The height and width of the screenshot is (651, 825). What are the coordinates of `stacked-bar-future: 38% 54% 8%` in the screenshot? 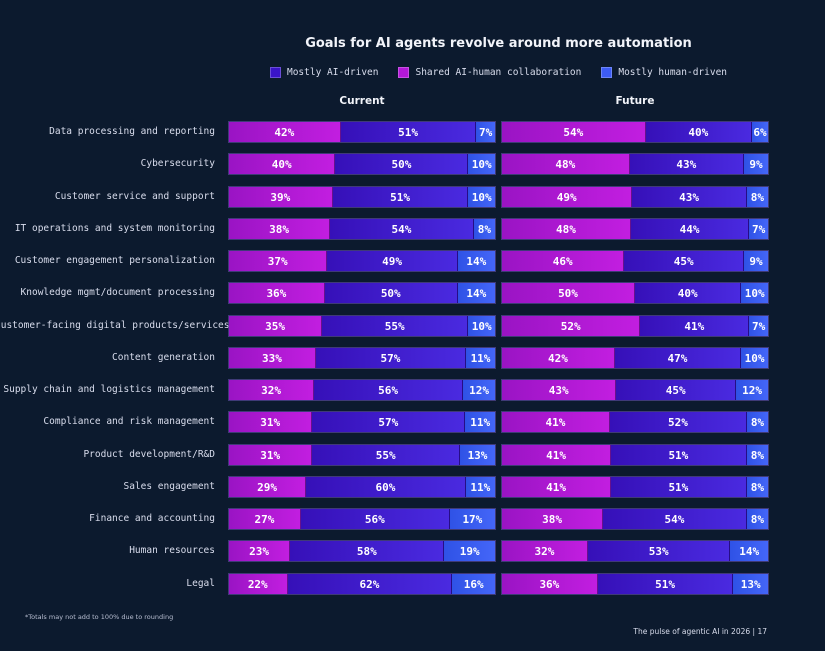 It's located at (635, 519).